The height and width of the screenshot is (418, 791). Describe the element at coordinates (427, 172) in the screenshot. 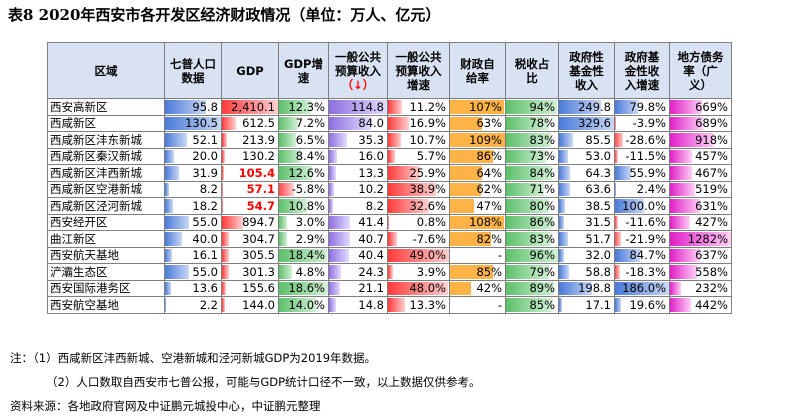

I see `cell-value: 25.9%` at that location.